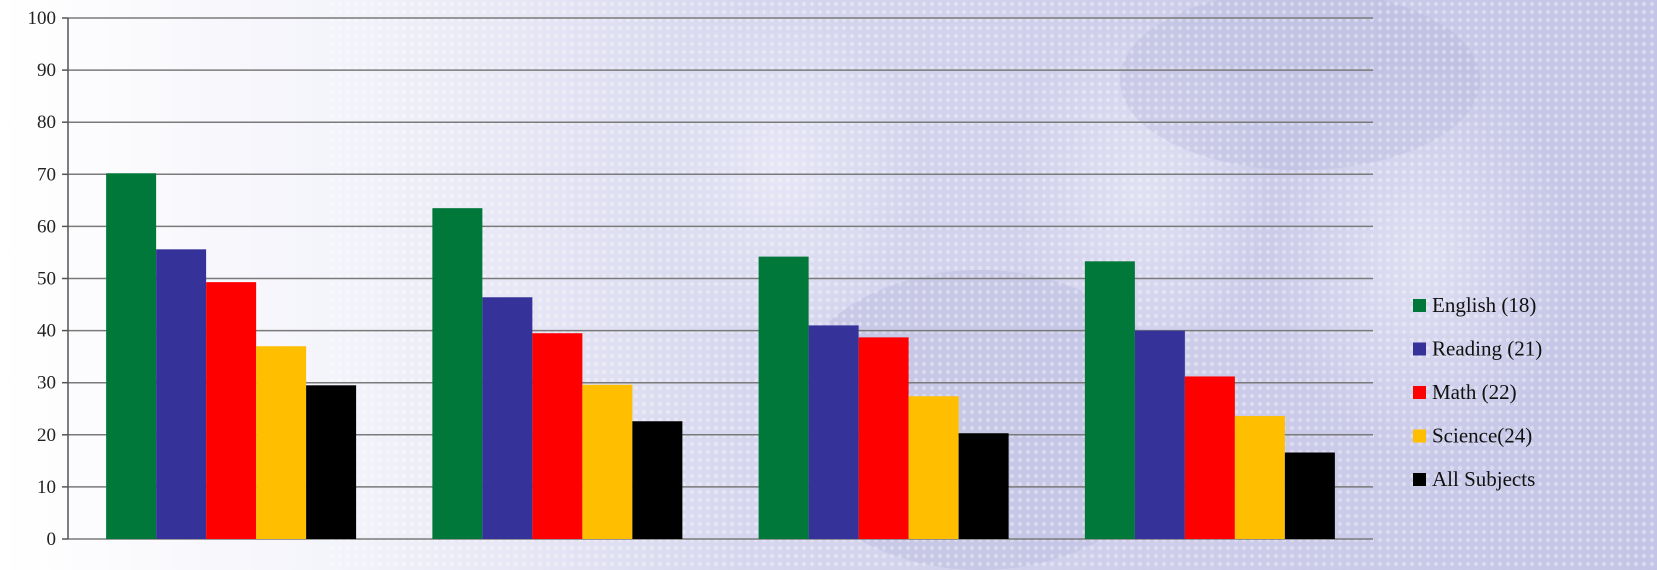  I want to click on y-tick-label: 100, so click(42, 18).